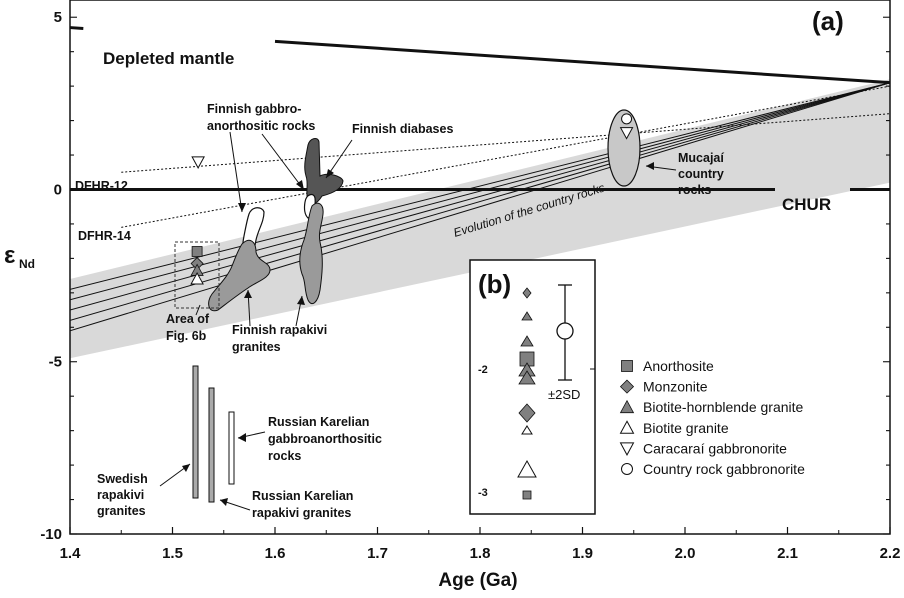  What do you see at coordinates (124, 495) in the screenshot?
I see `swedish-label: Swedish rapakivi granites` at bounding box center [124, 495].